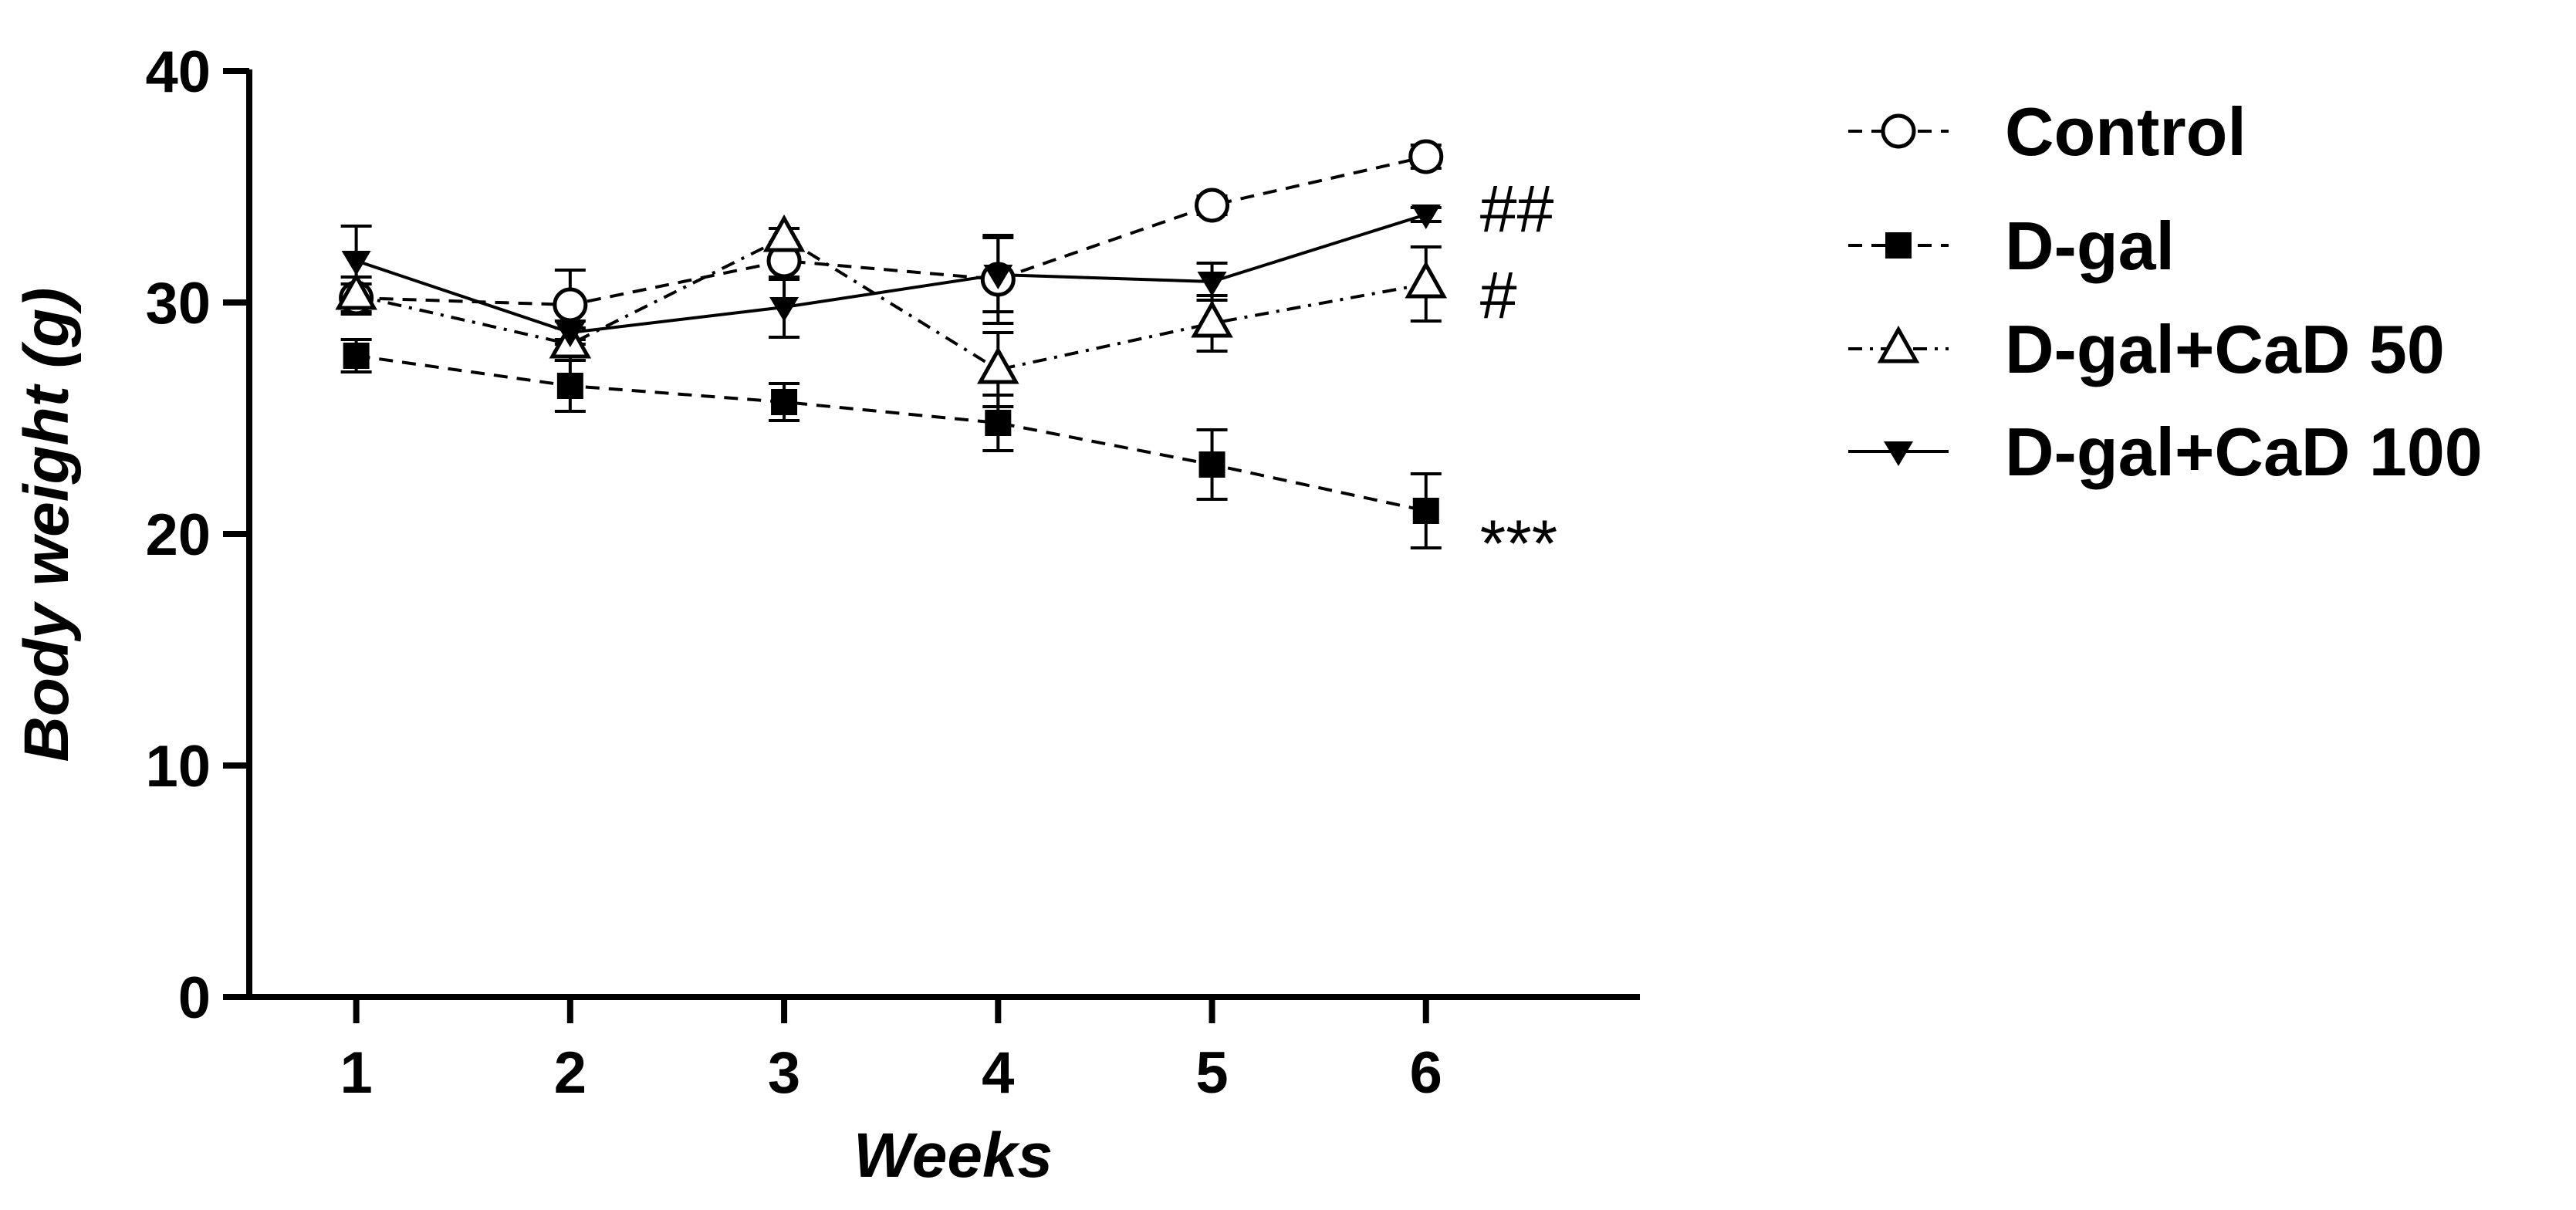 The width and height of the screenshot is (2576, 1210). I want to click on annotations: ###***, so click(1518, 376).